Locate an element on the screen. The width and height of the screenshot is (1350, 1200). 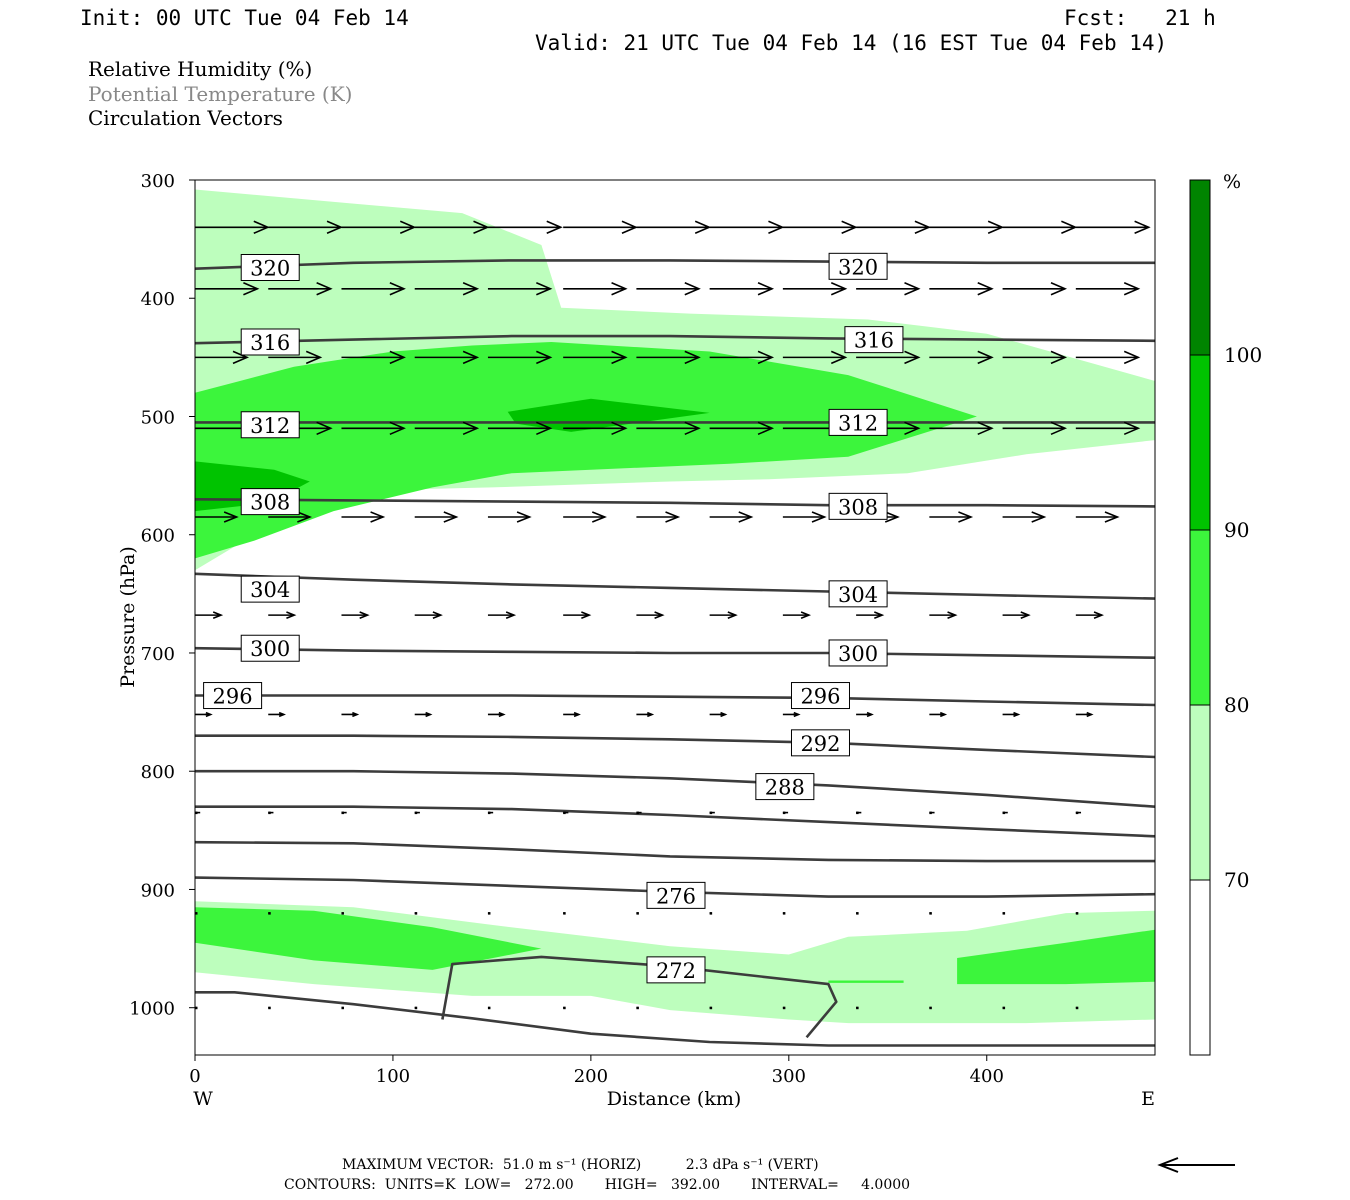
x-tick-label-300: 300 is located at coordinates (789, 1076).